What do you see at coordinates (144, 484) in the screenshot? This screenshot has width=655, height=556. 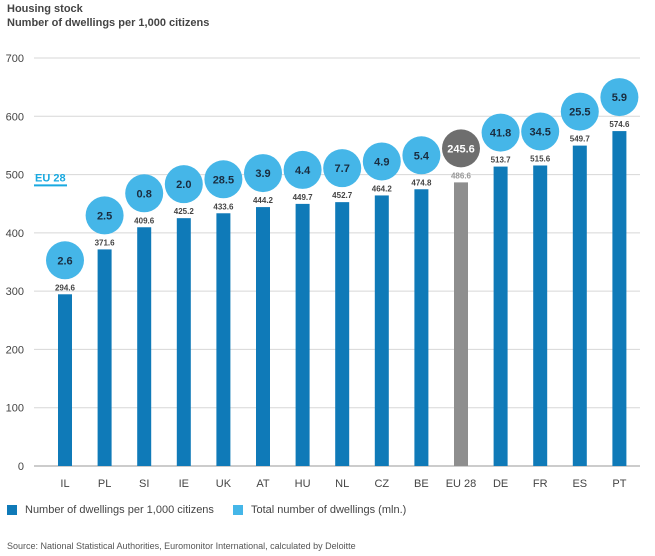 I see `x-tick-label: SI` at bounding box center [144, 484].